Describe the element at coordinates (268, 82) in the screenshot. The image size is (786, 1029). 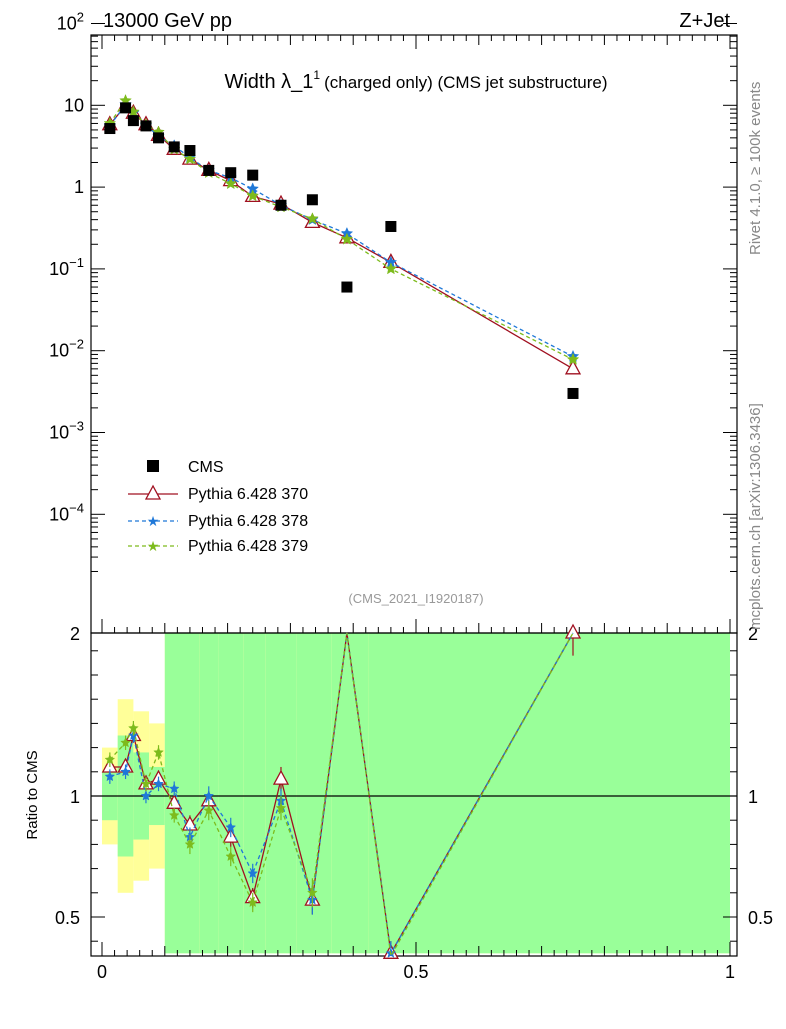
I see `title-main: Width λ_1` at that location.